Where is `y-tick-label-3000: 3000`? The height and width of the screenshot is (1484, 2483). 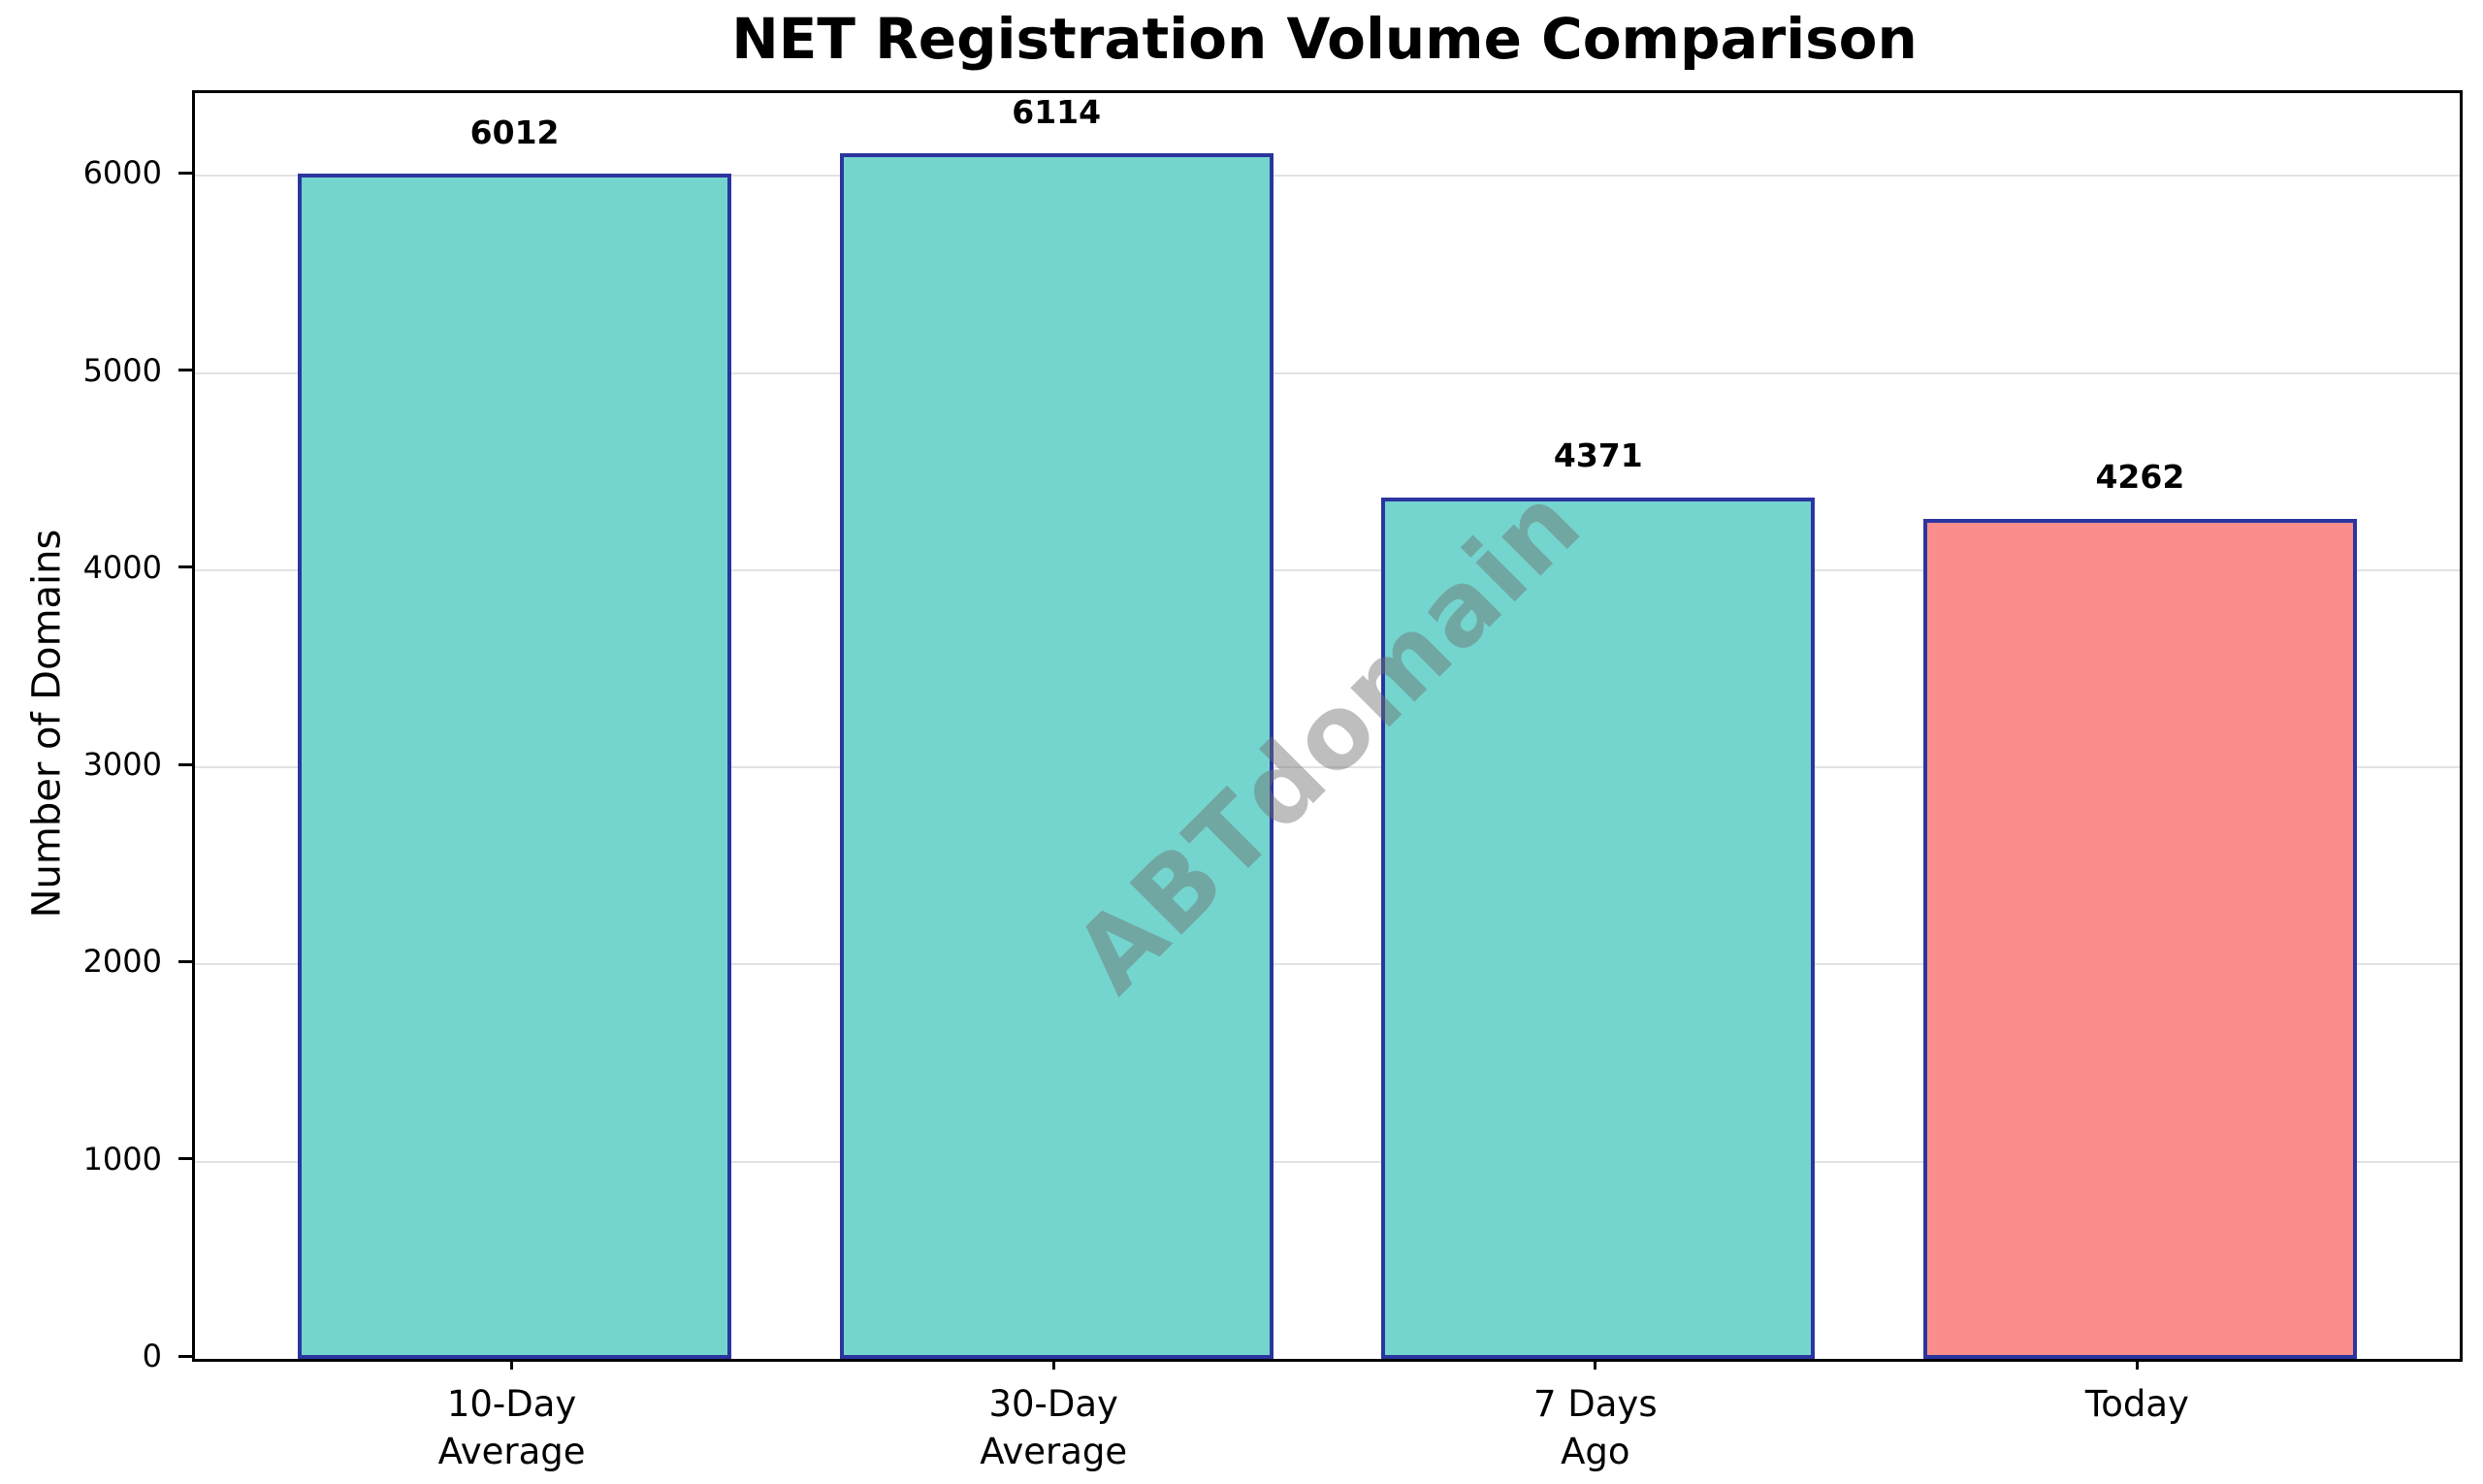 y-tick-label-3000: 3000 is located at coordinates (122, 765).